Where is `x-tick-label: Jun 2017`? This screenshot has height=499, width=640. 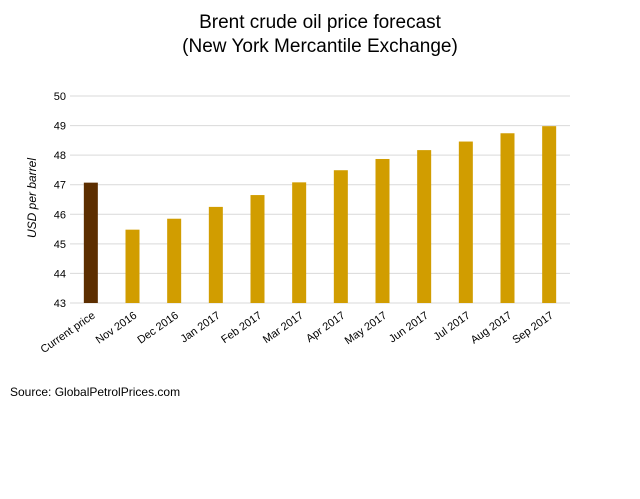 x-tick-label: Jun 2017 is located at coordinates (409, 328).